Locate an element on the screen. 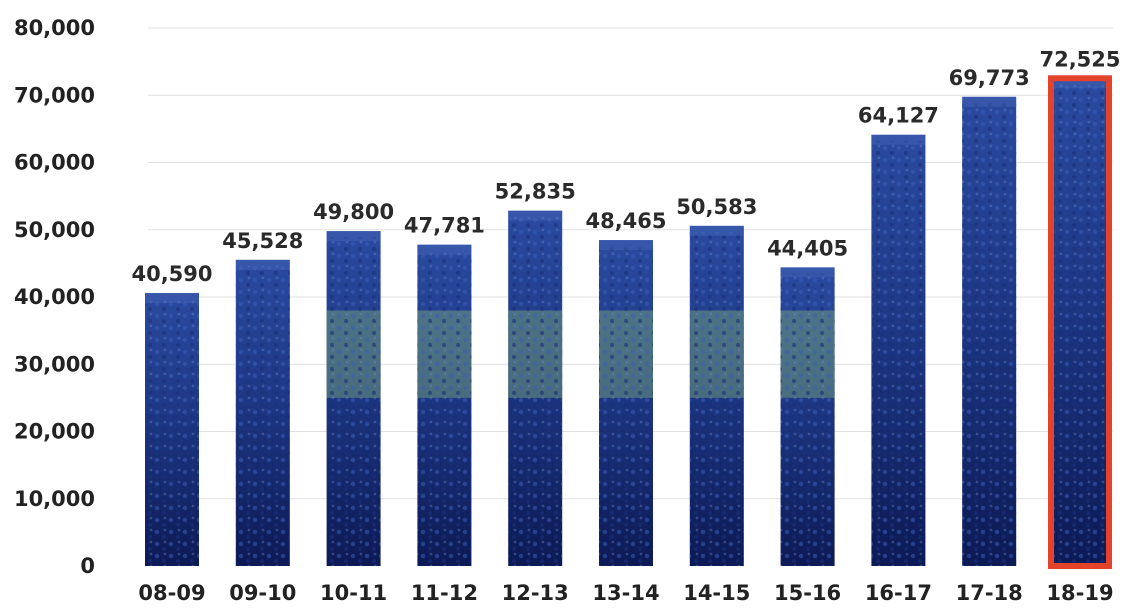 This screenshot has height=609, width=1123. data-label: 69,773 is located at coordinates (989, 78).